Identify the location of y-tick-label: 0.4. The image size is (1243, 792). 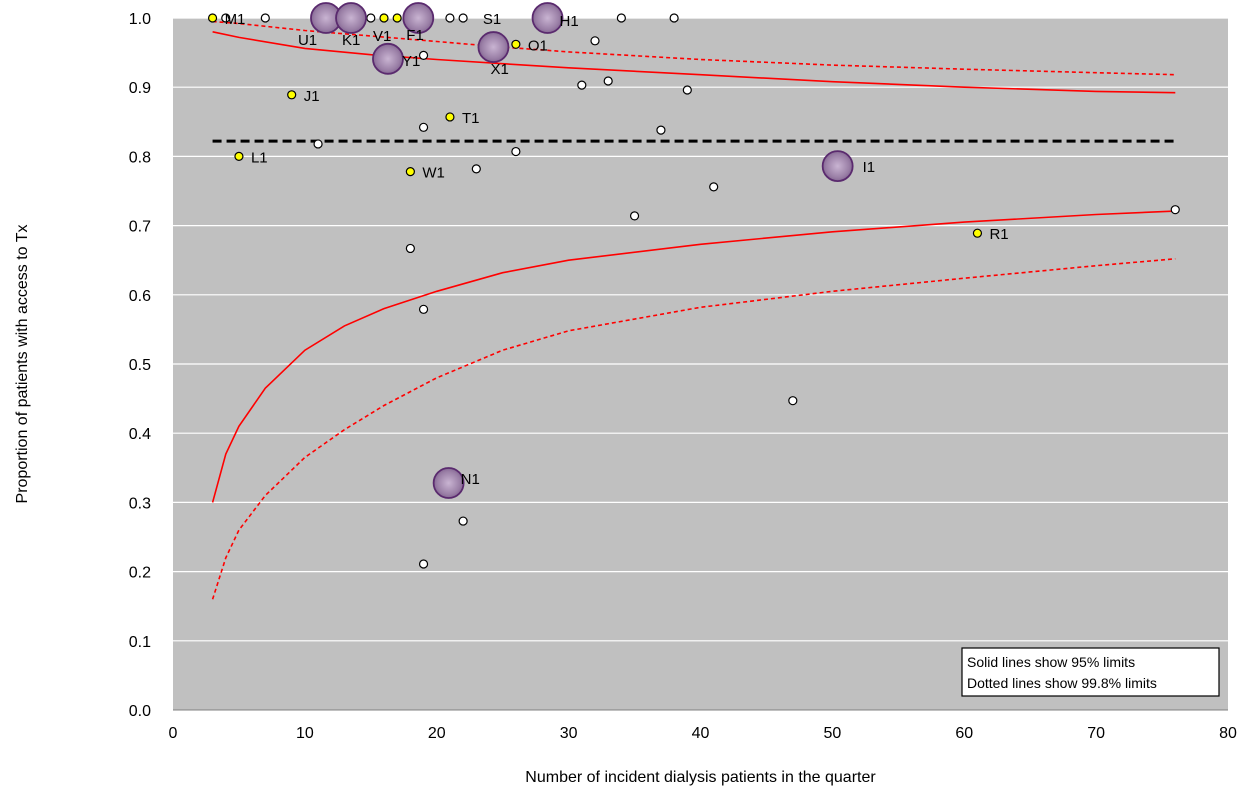
(140, 434).